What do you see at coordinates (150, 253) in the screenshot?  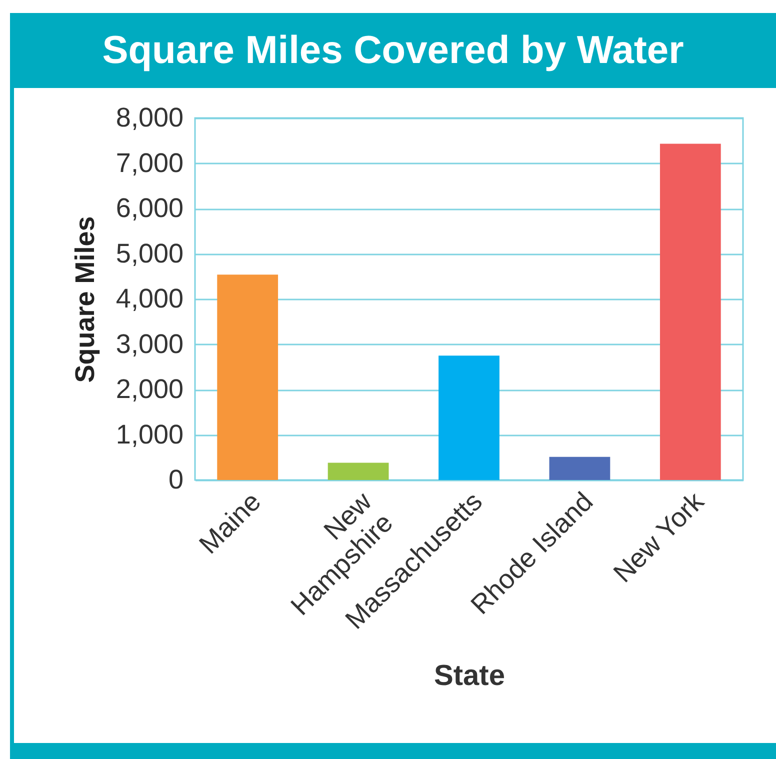 I see `y-tick-label: 5,000` at bounding box center [150, 253].